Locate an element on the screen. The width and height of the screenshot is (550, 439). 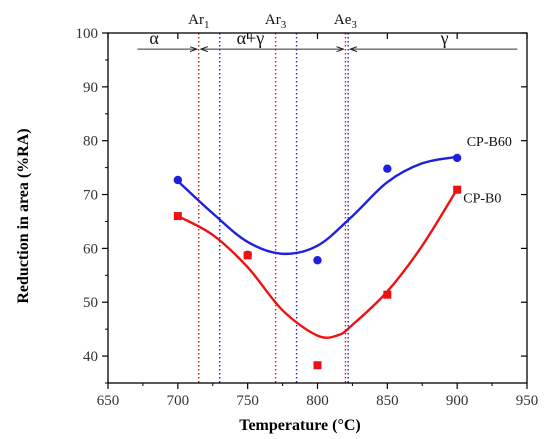
critical-temp-label: Ar3 is located at coordinates (276, 21).